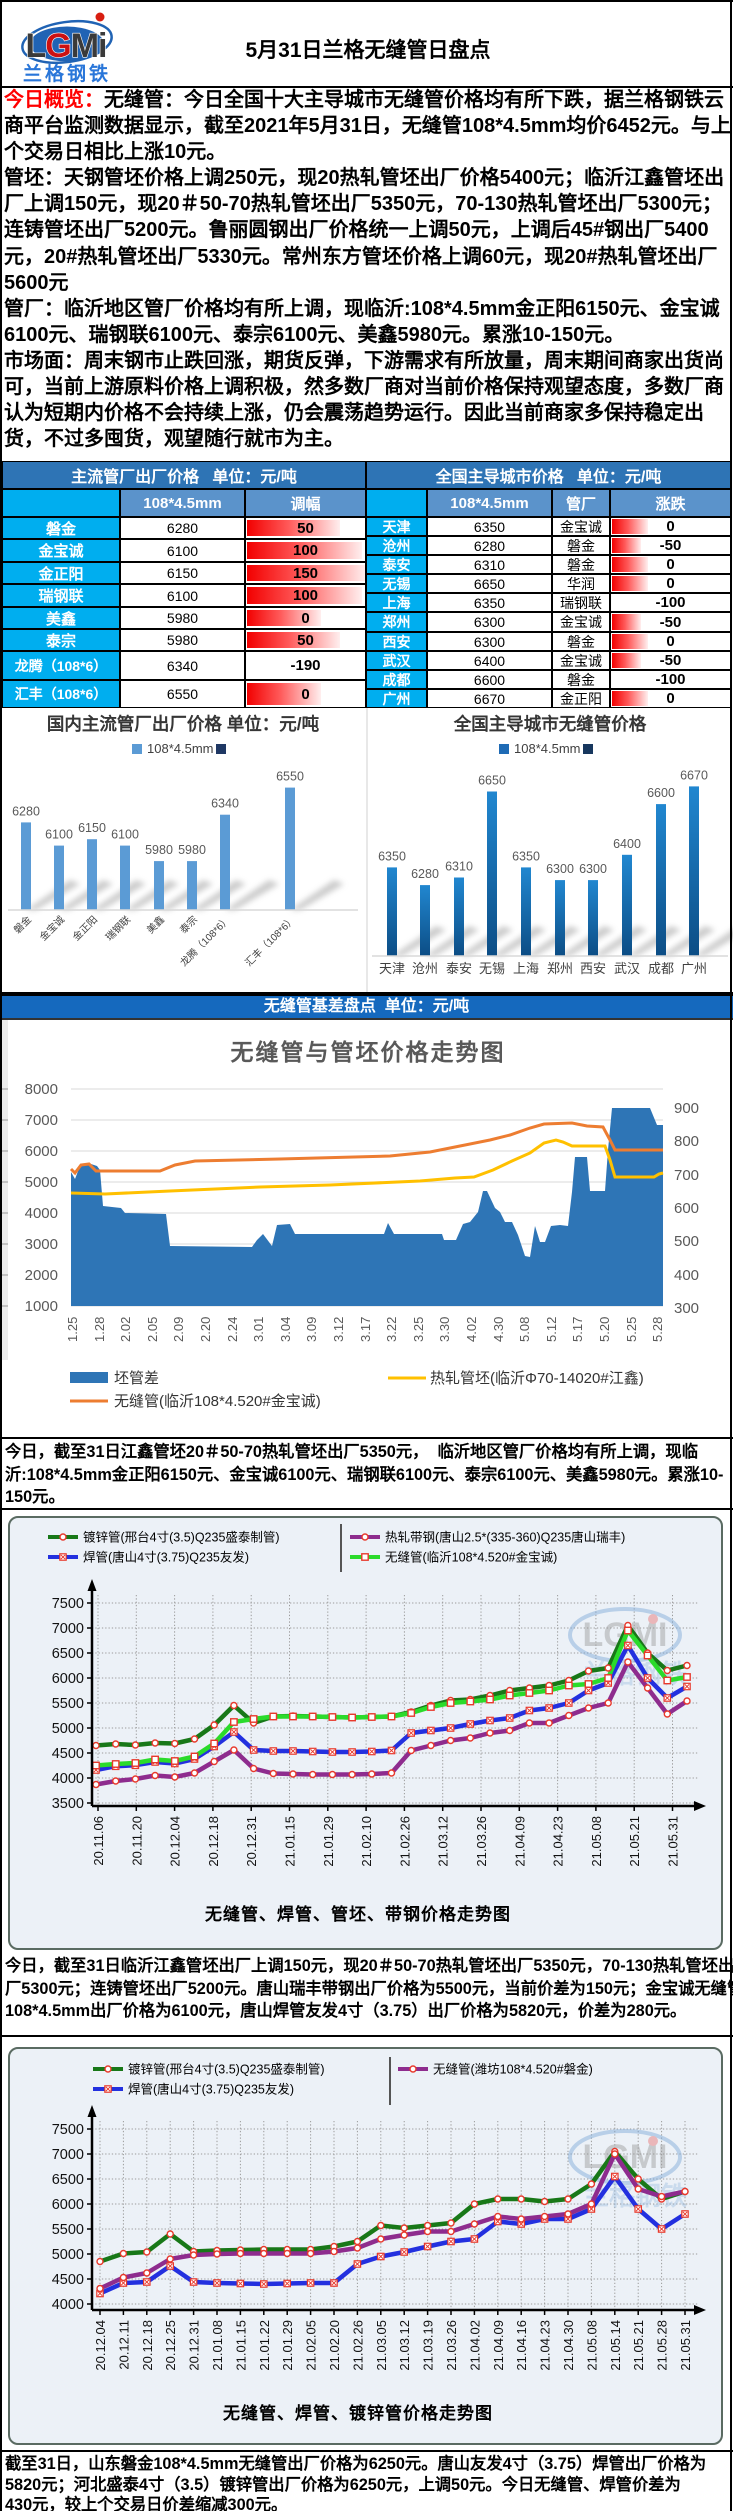  Describe the element at coordinates (444, 1329) in the screenshot. I see `svg-text: 3.30` at that location.